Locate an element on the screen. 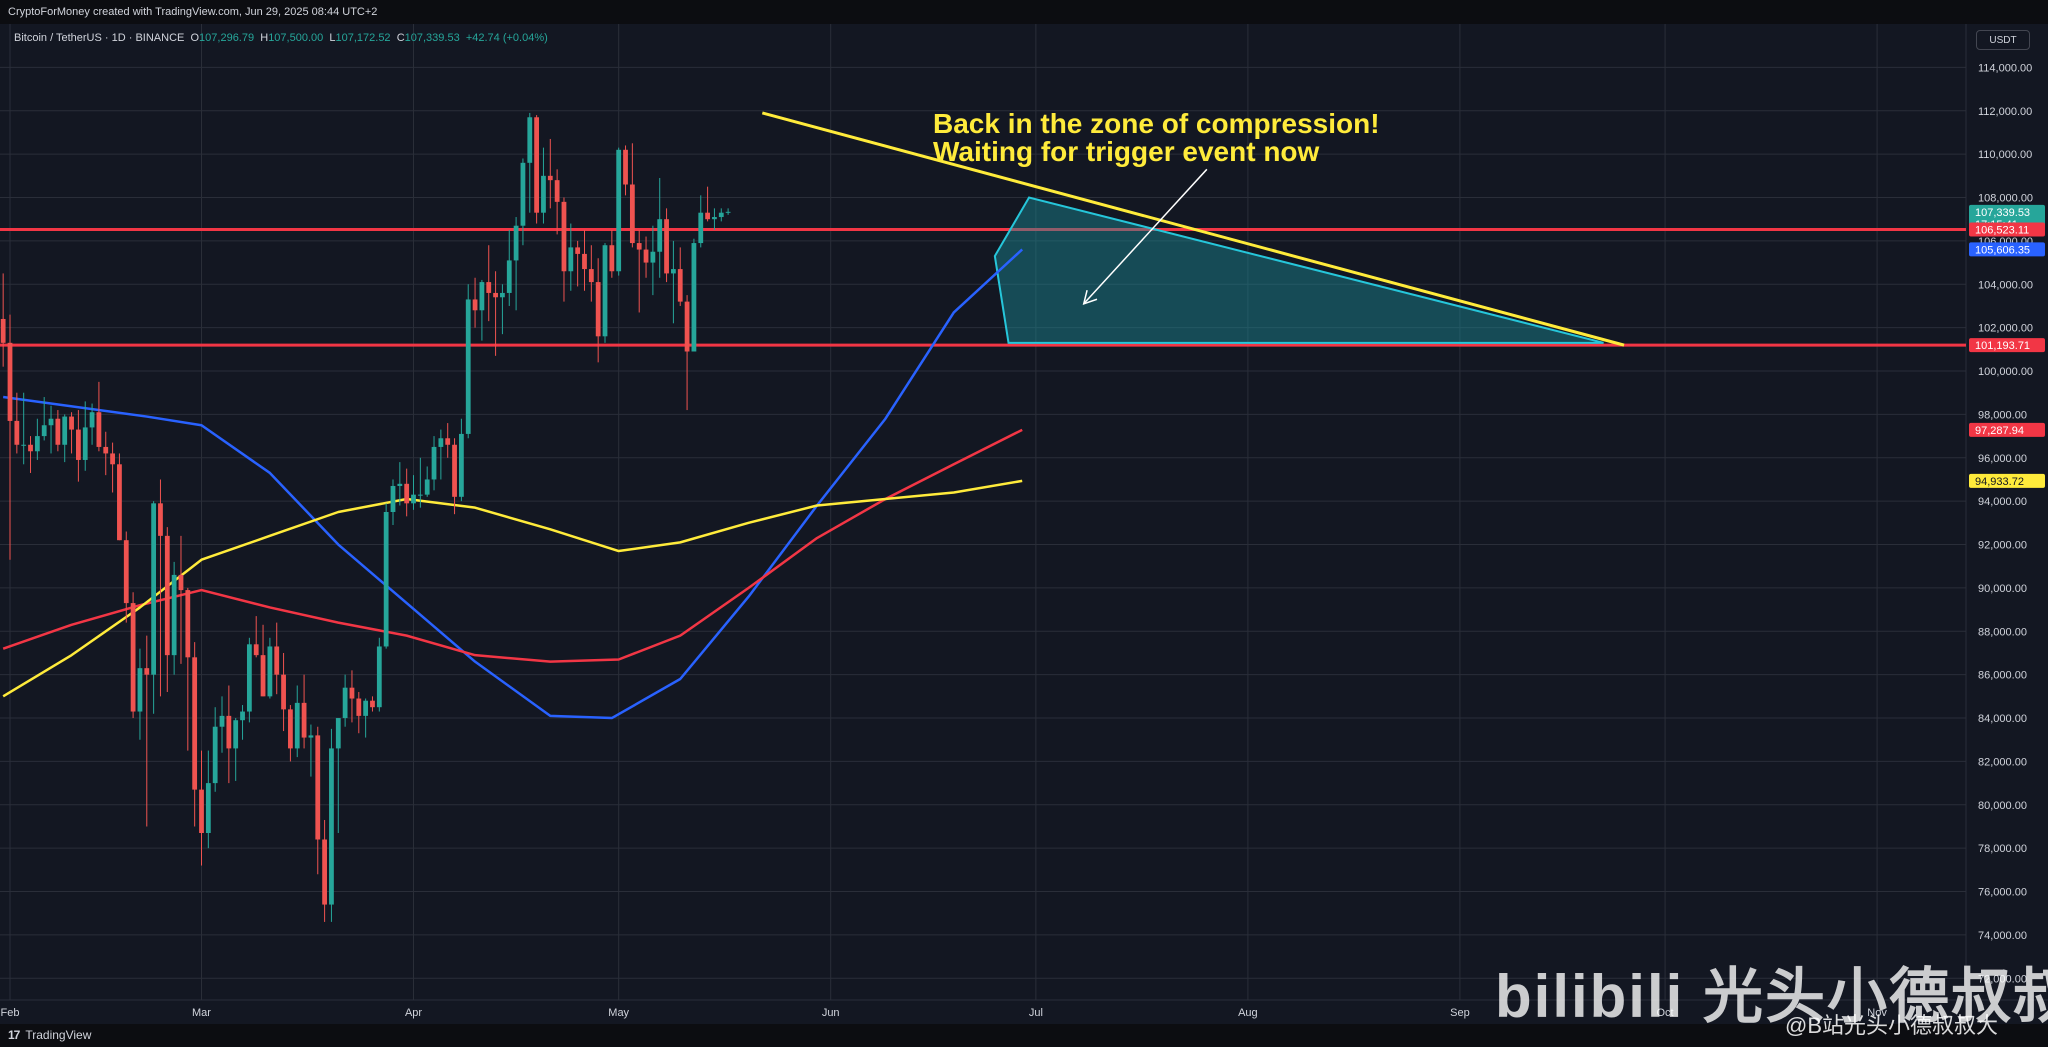 The height and width of the screenshot is (1047, 2048). annotation-arrow-shaft is located at coordinates (1145, 236).